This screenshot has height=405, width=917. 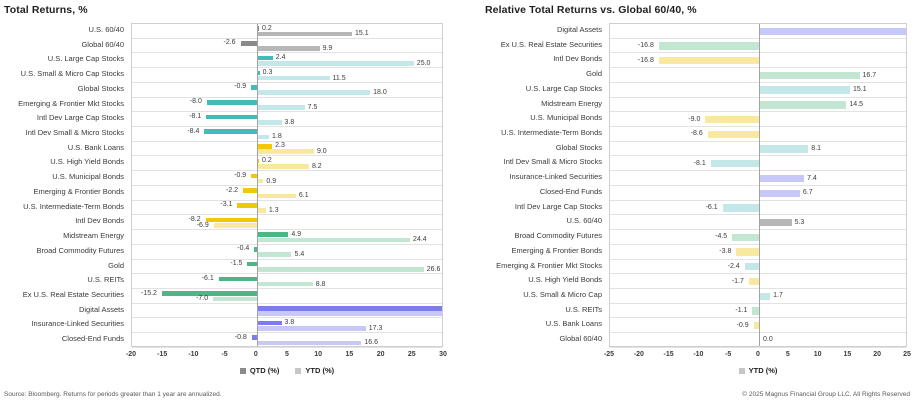 I want to click on value-label: 0.9, so click(x=271, y=181).